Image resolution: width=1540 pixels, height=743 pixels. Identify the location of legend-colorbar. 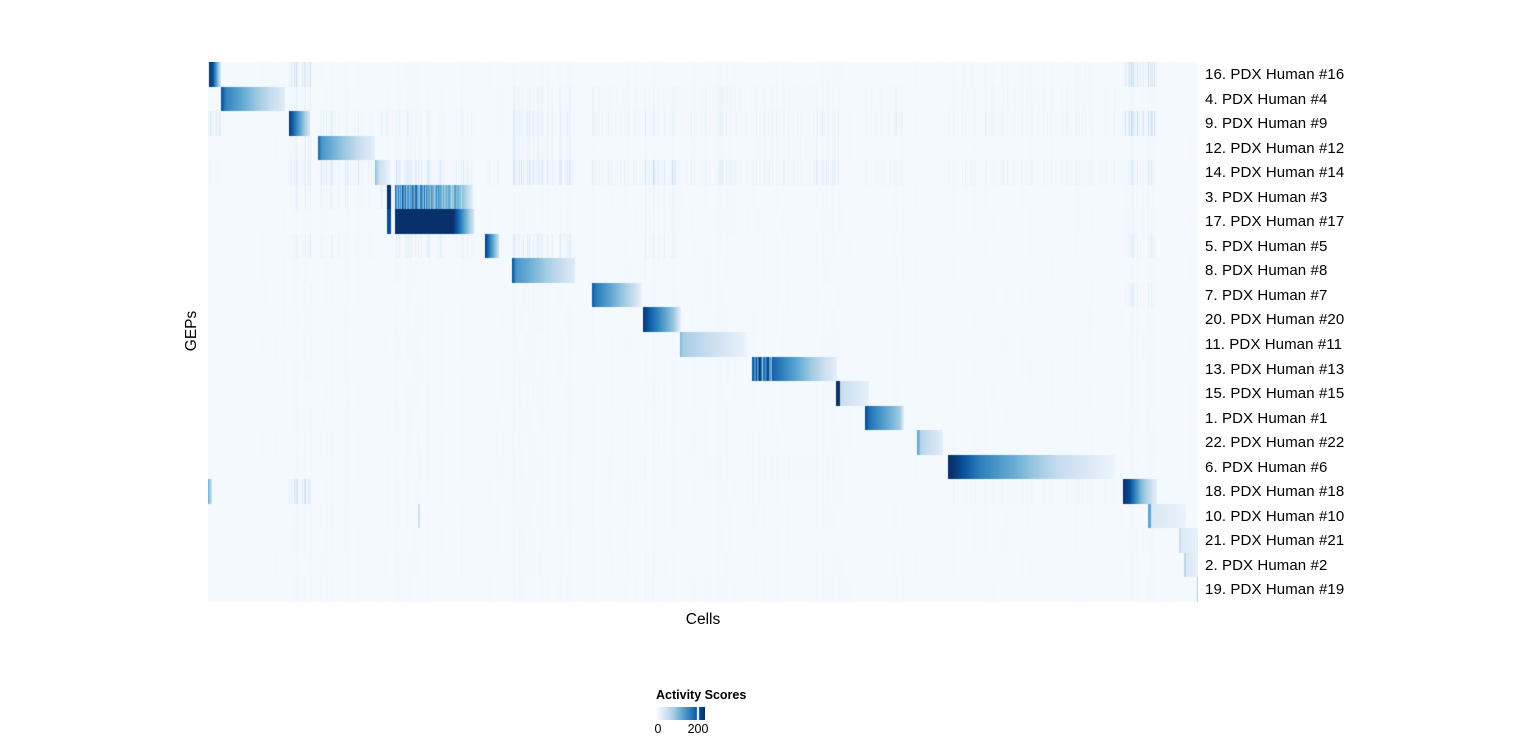
(680, 713).